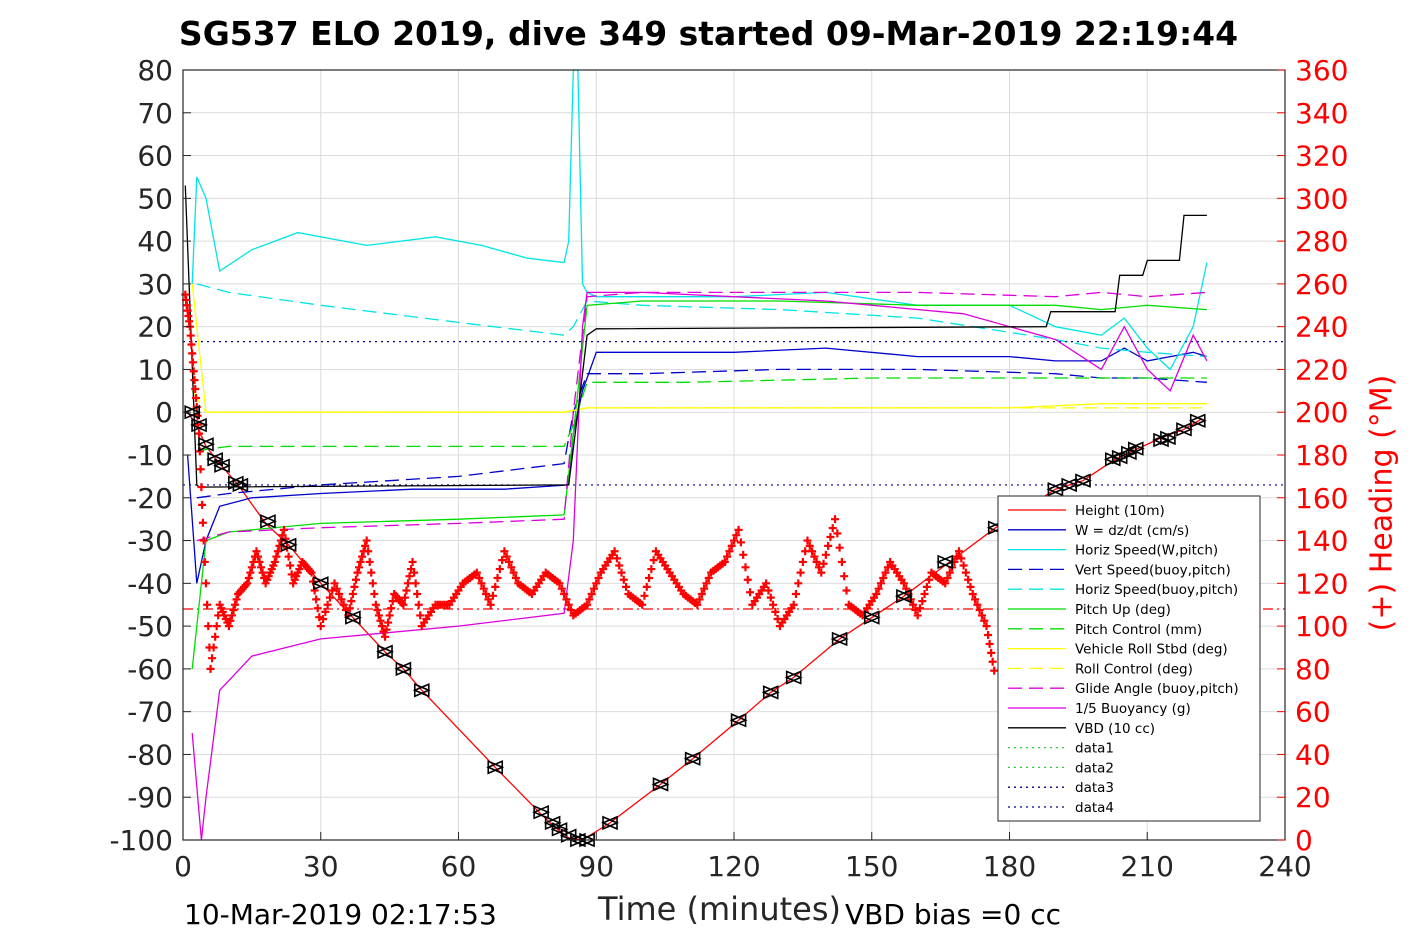 The width and height of the screenshot is (1417, 945). Describe the element at coordinates (1009, 866) in the screenshot. I see `x-tick-label: 180` at that location.